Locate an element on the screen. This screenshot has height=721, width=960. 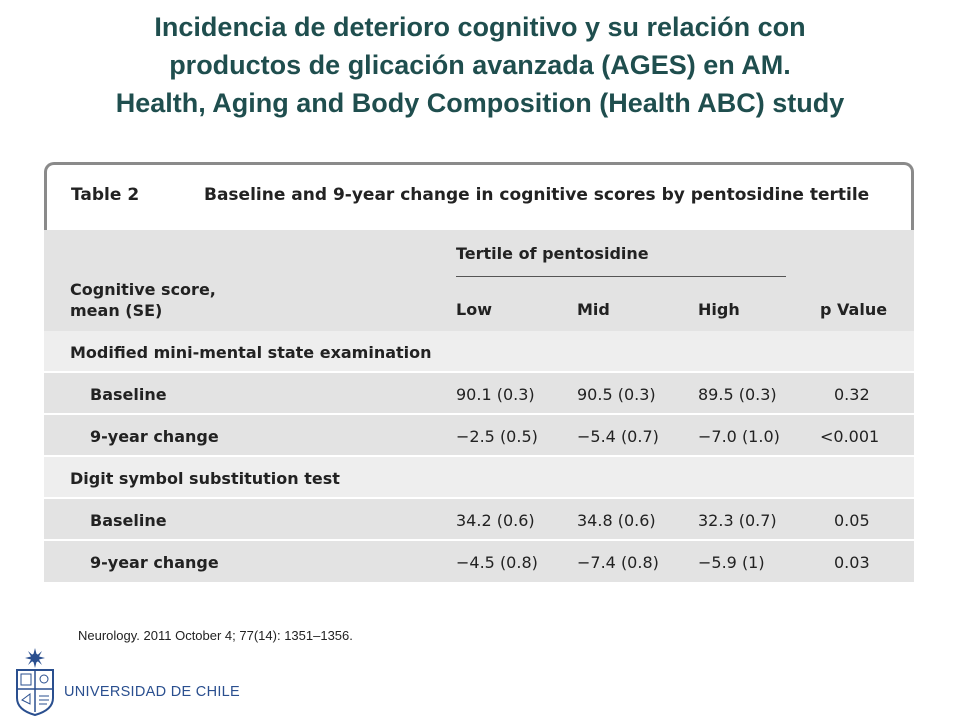
column-group-rule is located at coordinates (621, 276).